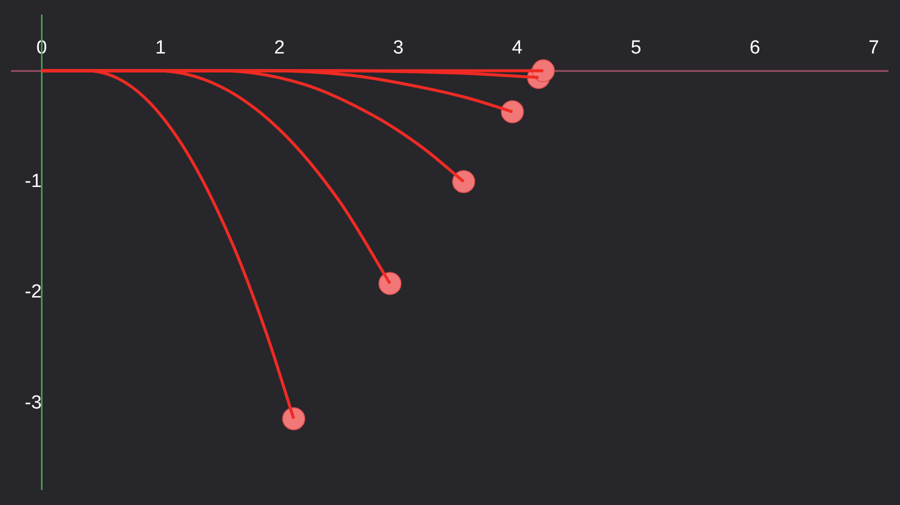 The height and width of the screenshot is (505, 900). Describe the element at coordinates (398, 47) in the screenshot. I see `x-tick-label: 3` at that location.